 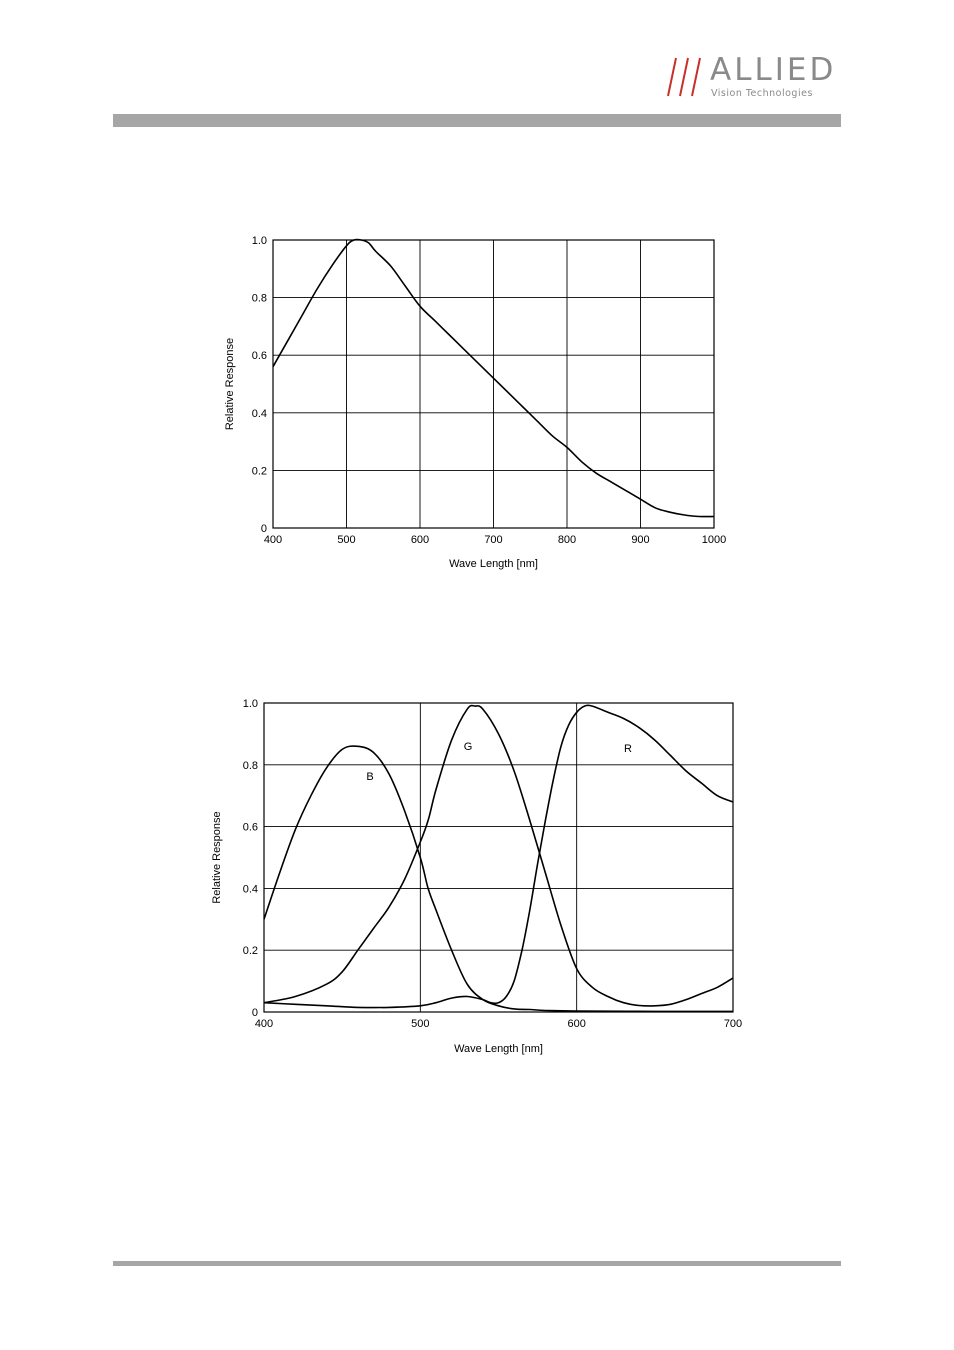 I want to click on logo-wordmark: ALLIED, so click(x=773, y=70).